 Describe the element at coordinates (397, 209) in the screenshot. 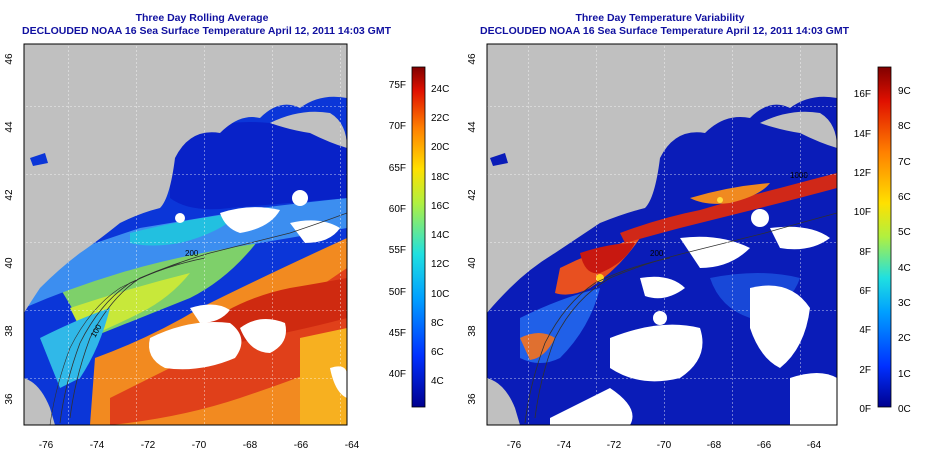

I see `left-cbar-f: 60F` at that location.